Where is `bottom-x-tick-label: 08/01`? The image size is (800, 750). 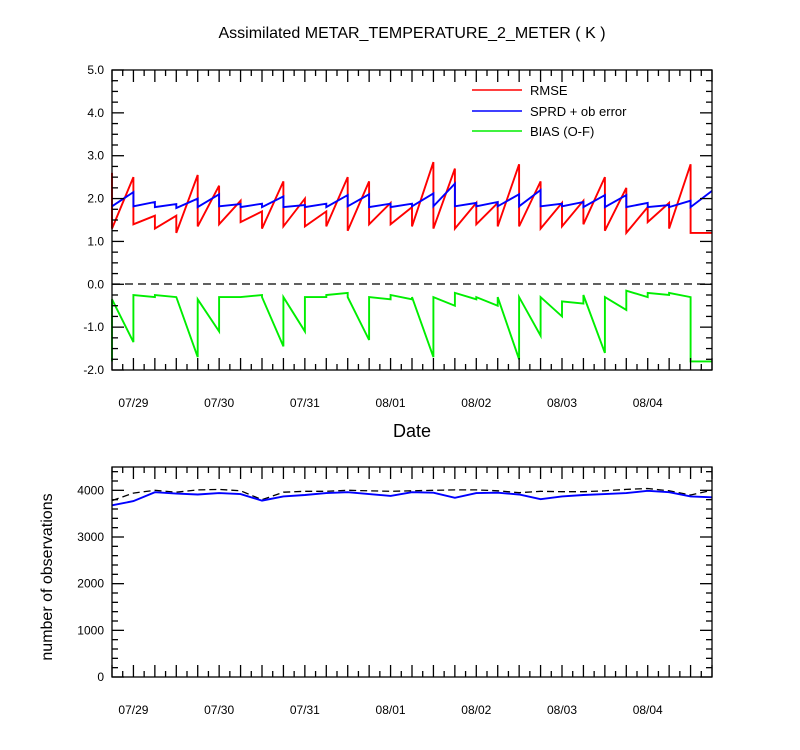 bottom-x-tick-label: 08/01 is located at coordinates (391, 710).